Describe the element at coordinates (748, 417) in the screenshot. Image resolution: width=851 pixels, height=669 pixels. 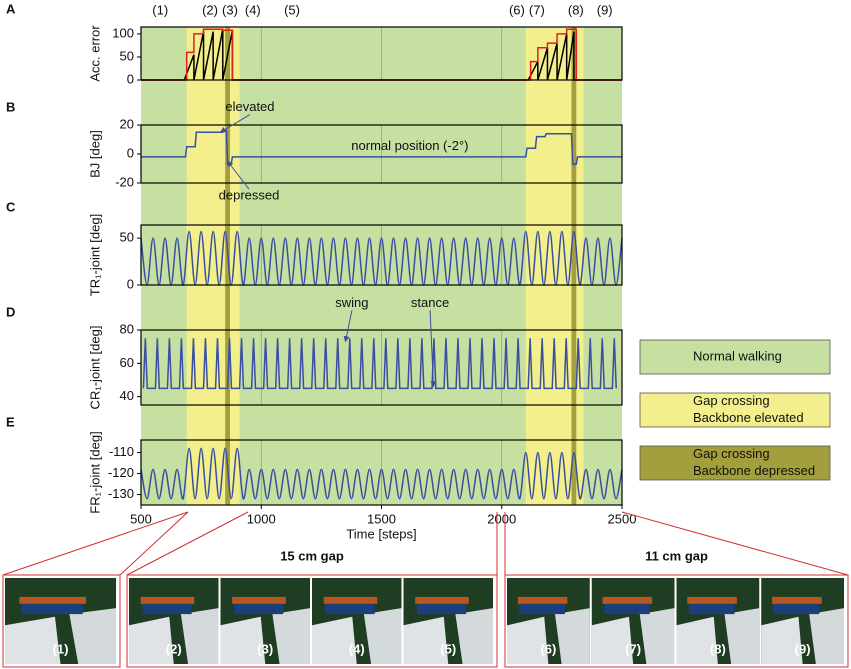
I see `legend-label: Backbone elevated` at that location.